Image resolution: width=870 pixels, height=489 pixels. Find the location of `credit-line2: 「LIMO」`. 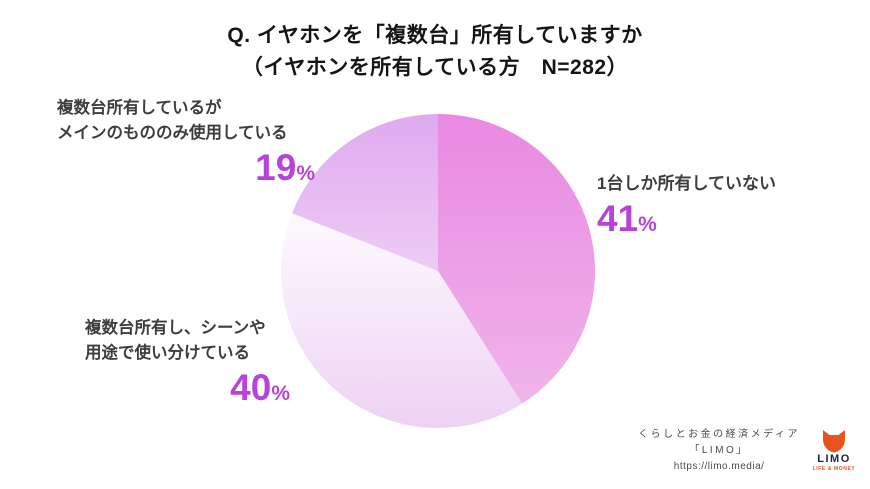

credit-line2: 「LIMO」 is located at coordinates (719, 450).